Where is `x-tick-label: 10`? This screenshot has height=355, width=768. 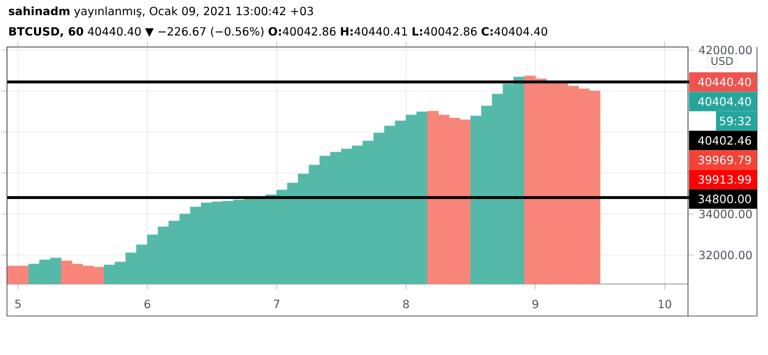 x-tick-label: 10 is located at coordinates (665, 304).